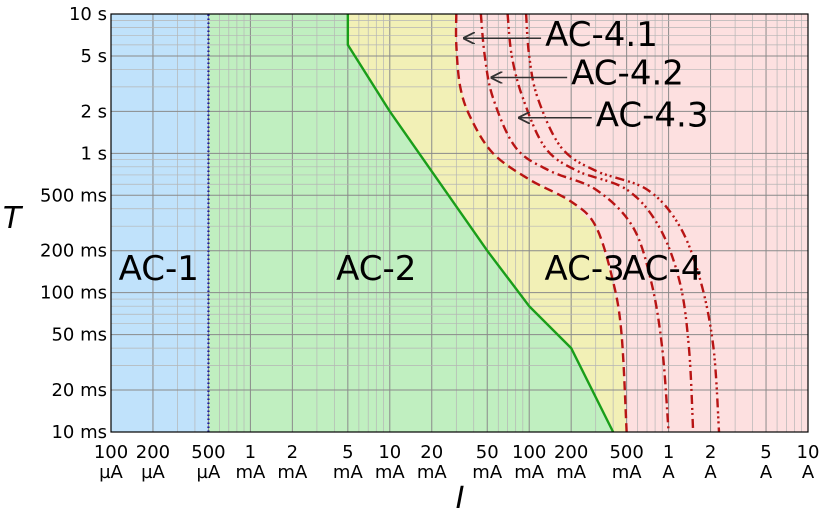  I want to click on y-tick-label: 50 ms, so click(79, 335).